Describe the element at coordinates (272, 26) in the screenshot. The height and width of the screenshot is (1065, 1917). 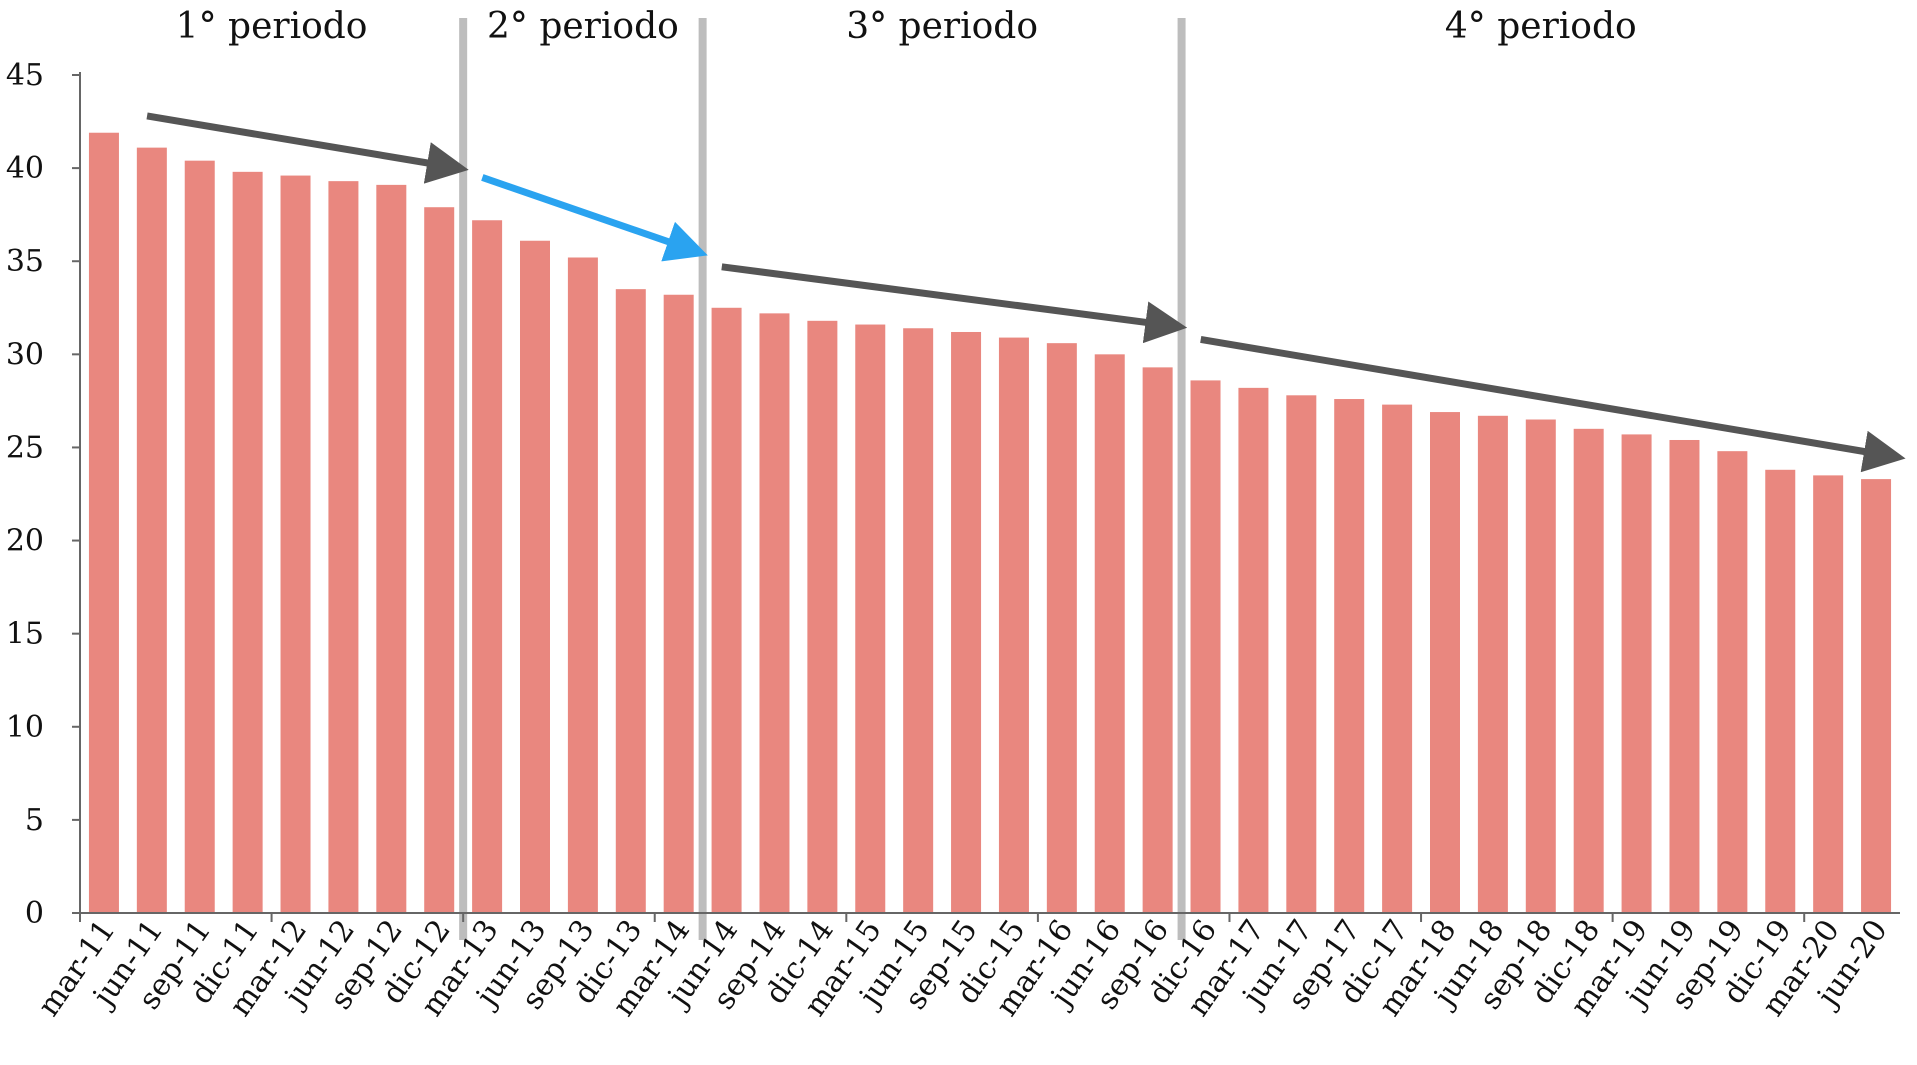
I see `period-label-1: 1° periodo` at that location.